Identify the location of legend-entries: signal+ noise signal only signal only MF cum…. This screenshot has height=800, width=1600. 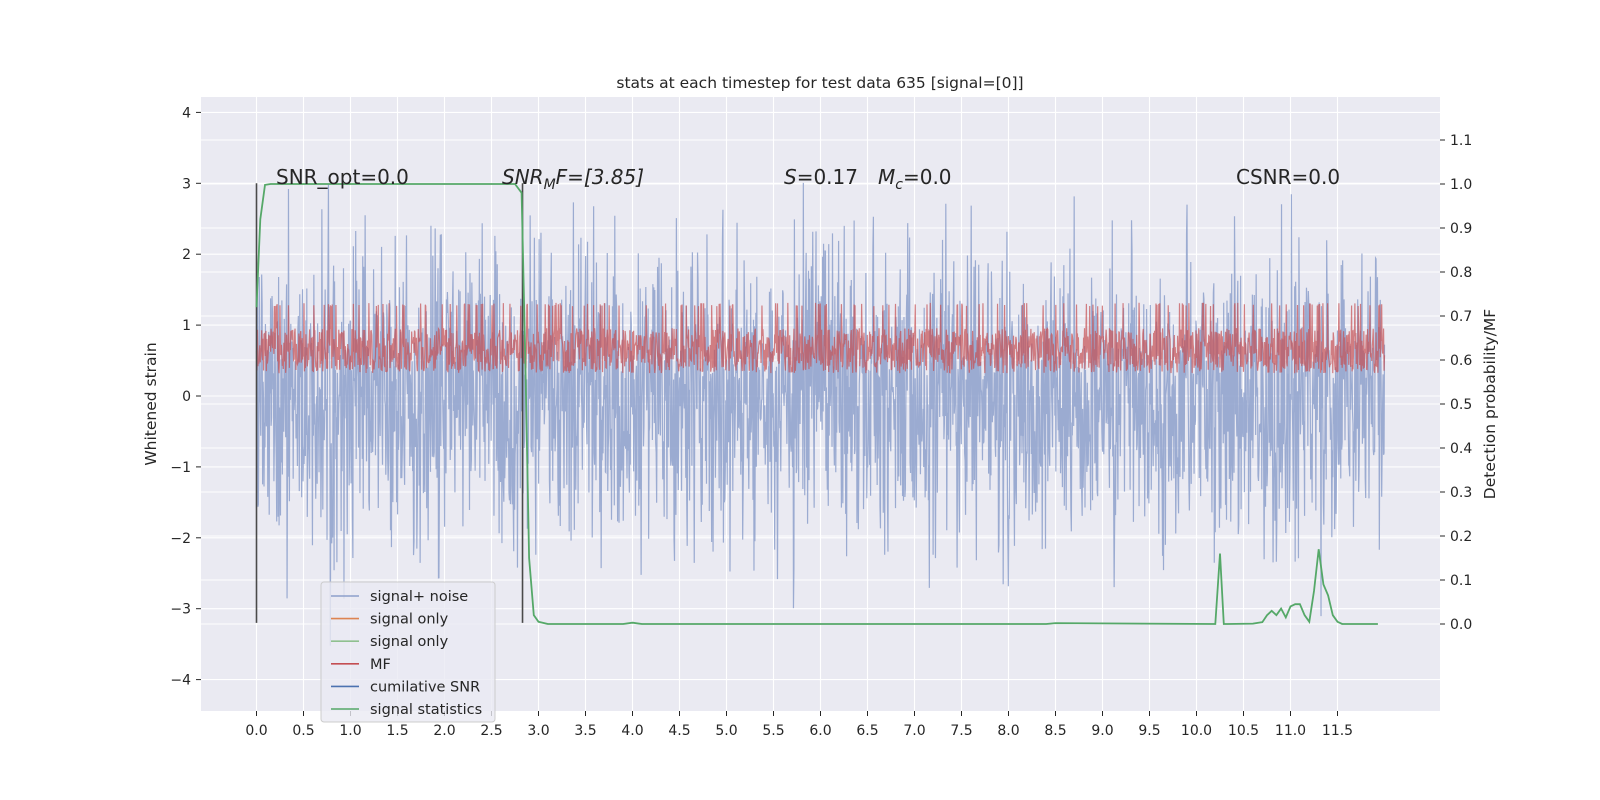
(406, 653).